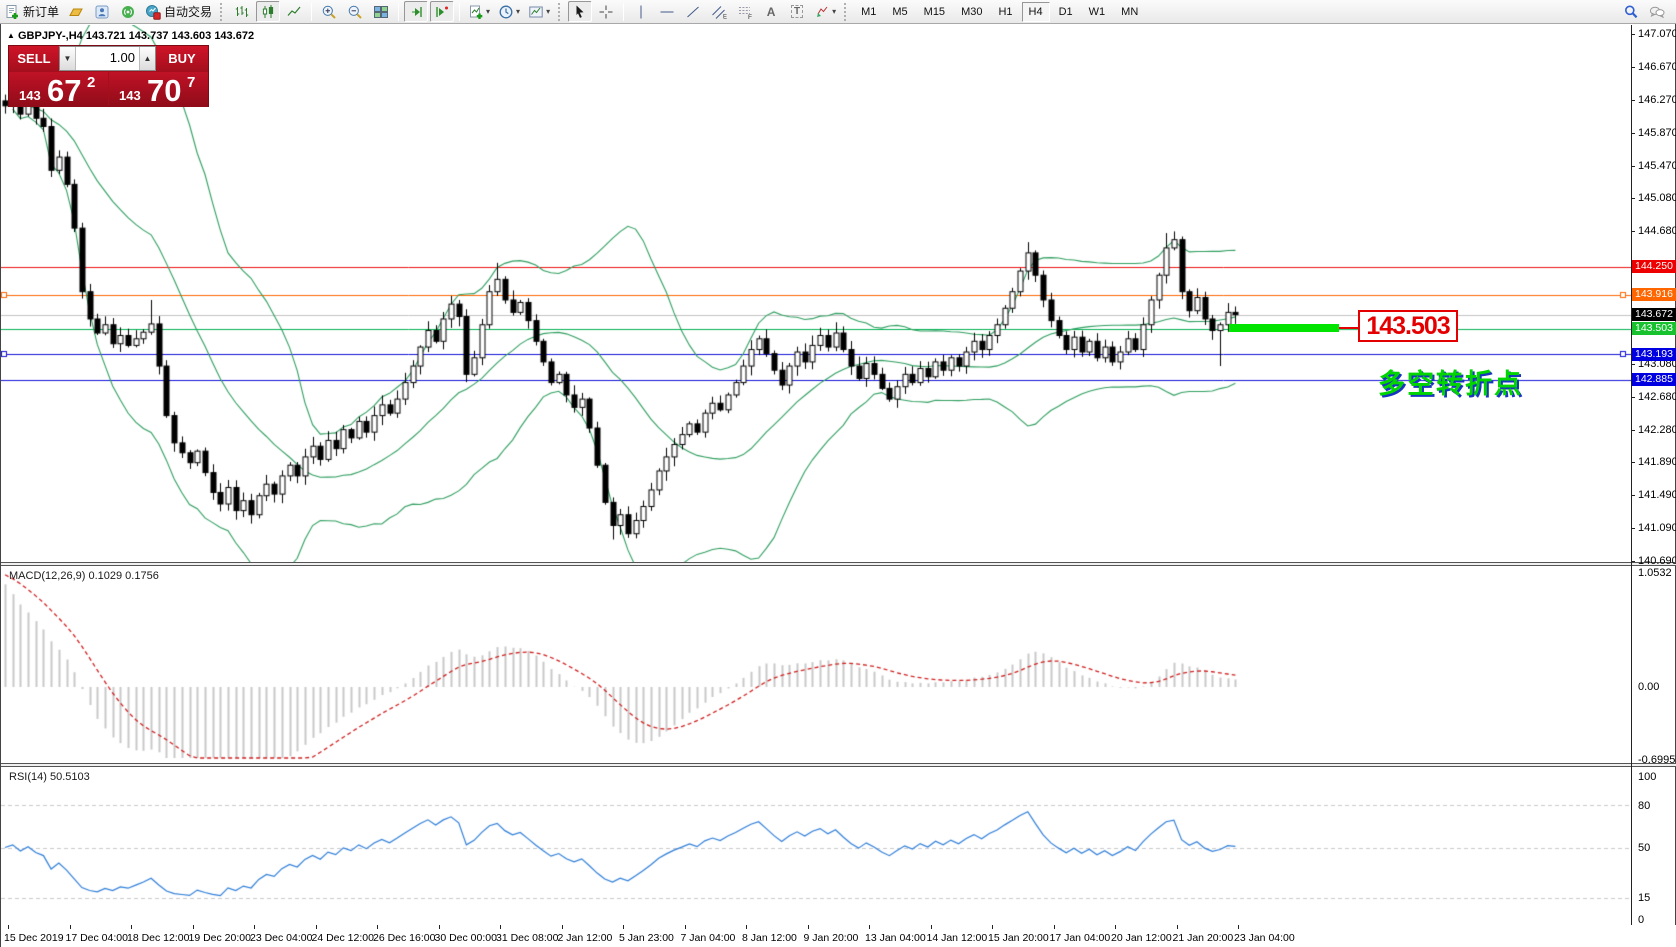  I want to click on price-tick-label: 145.080, so click(1657, 198).